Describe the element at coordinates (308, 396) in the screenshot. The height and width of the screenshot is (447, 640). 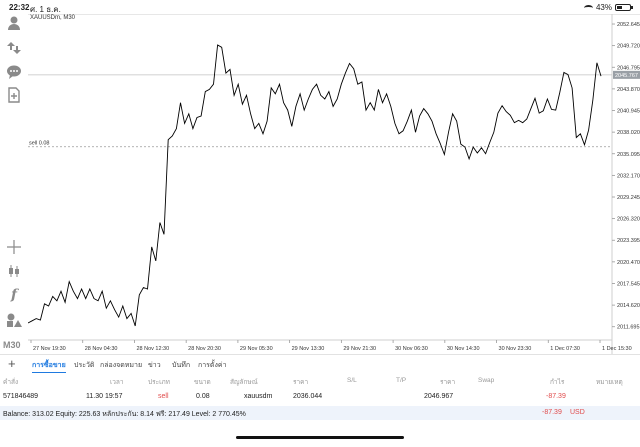
I see `cell-open-price: 2036.044` at that location.